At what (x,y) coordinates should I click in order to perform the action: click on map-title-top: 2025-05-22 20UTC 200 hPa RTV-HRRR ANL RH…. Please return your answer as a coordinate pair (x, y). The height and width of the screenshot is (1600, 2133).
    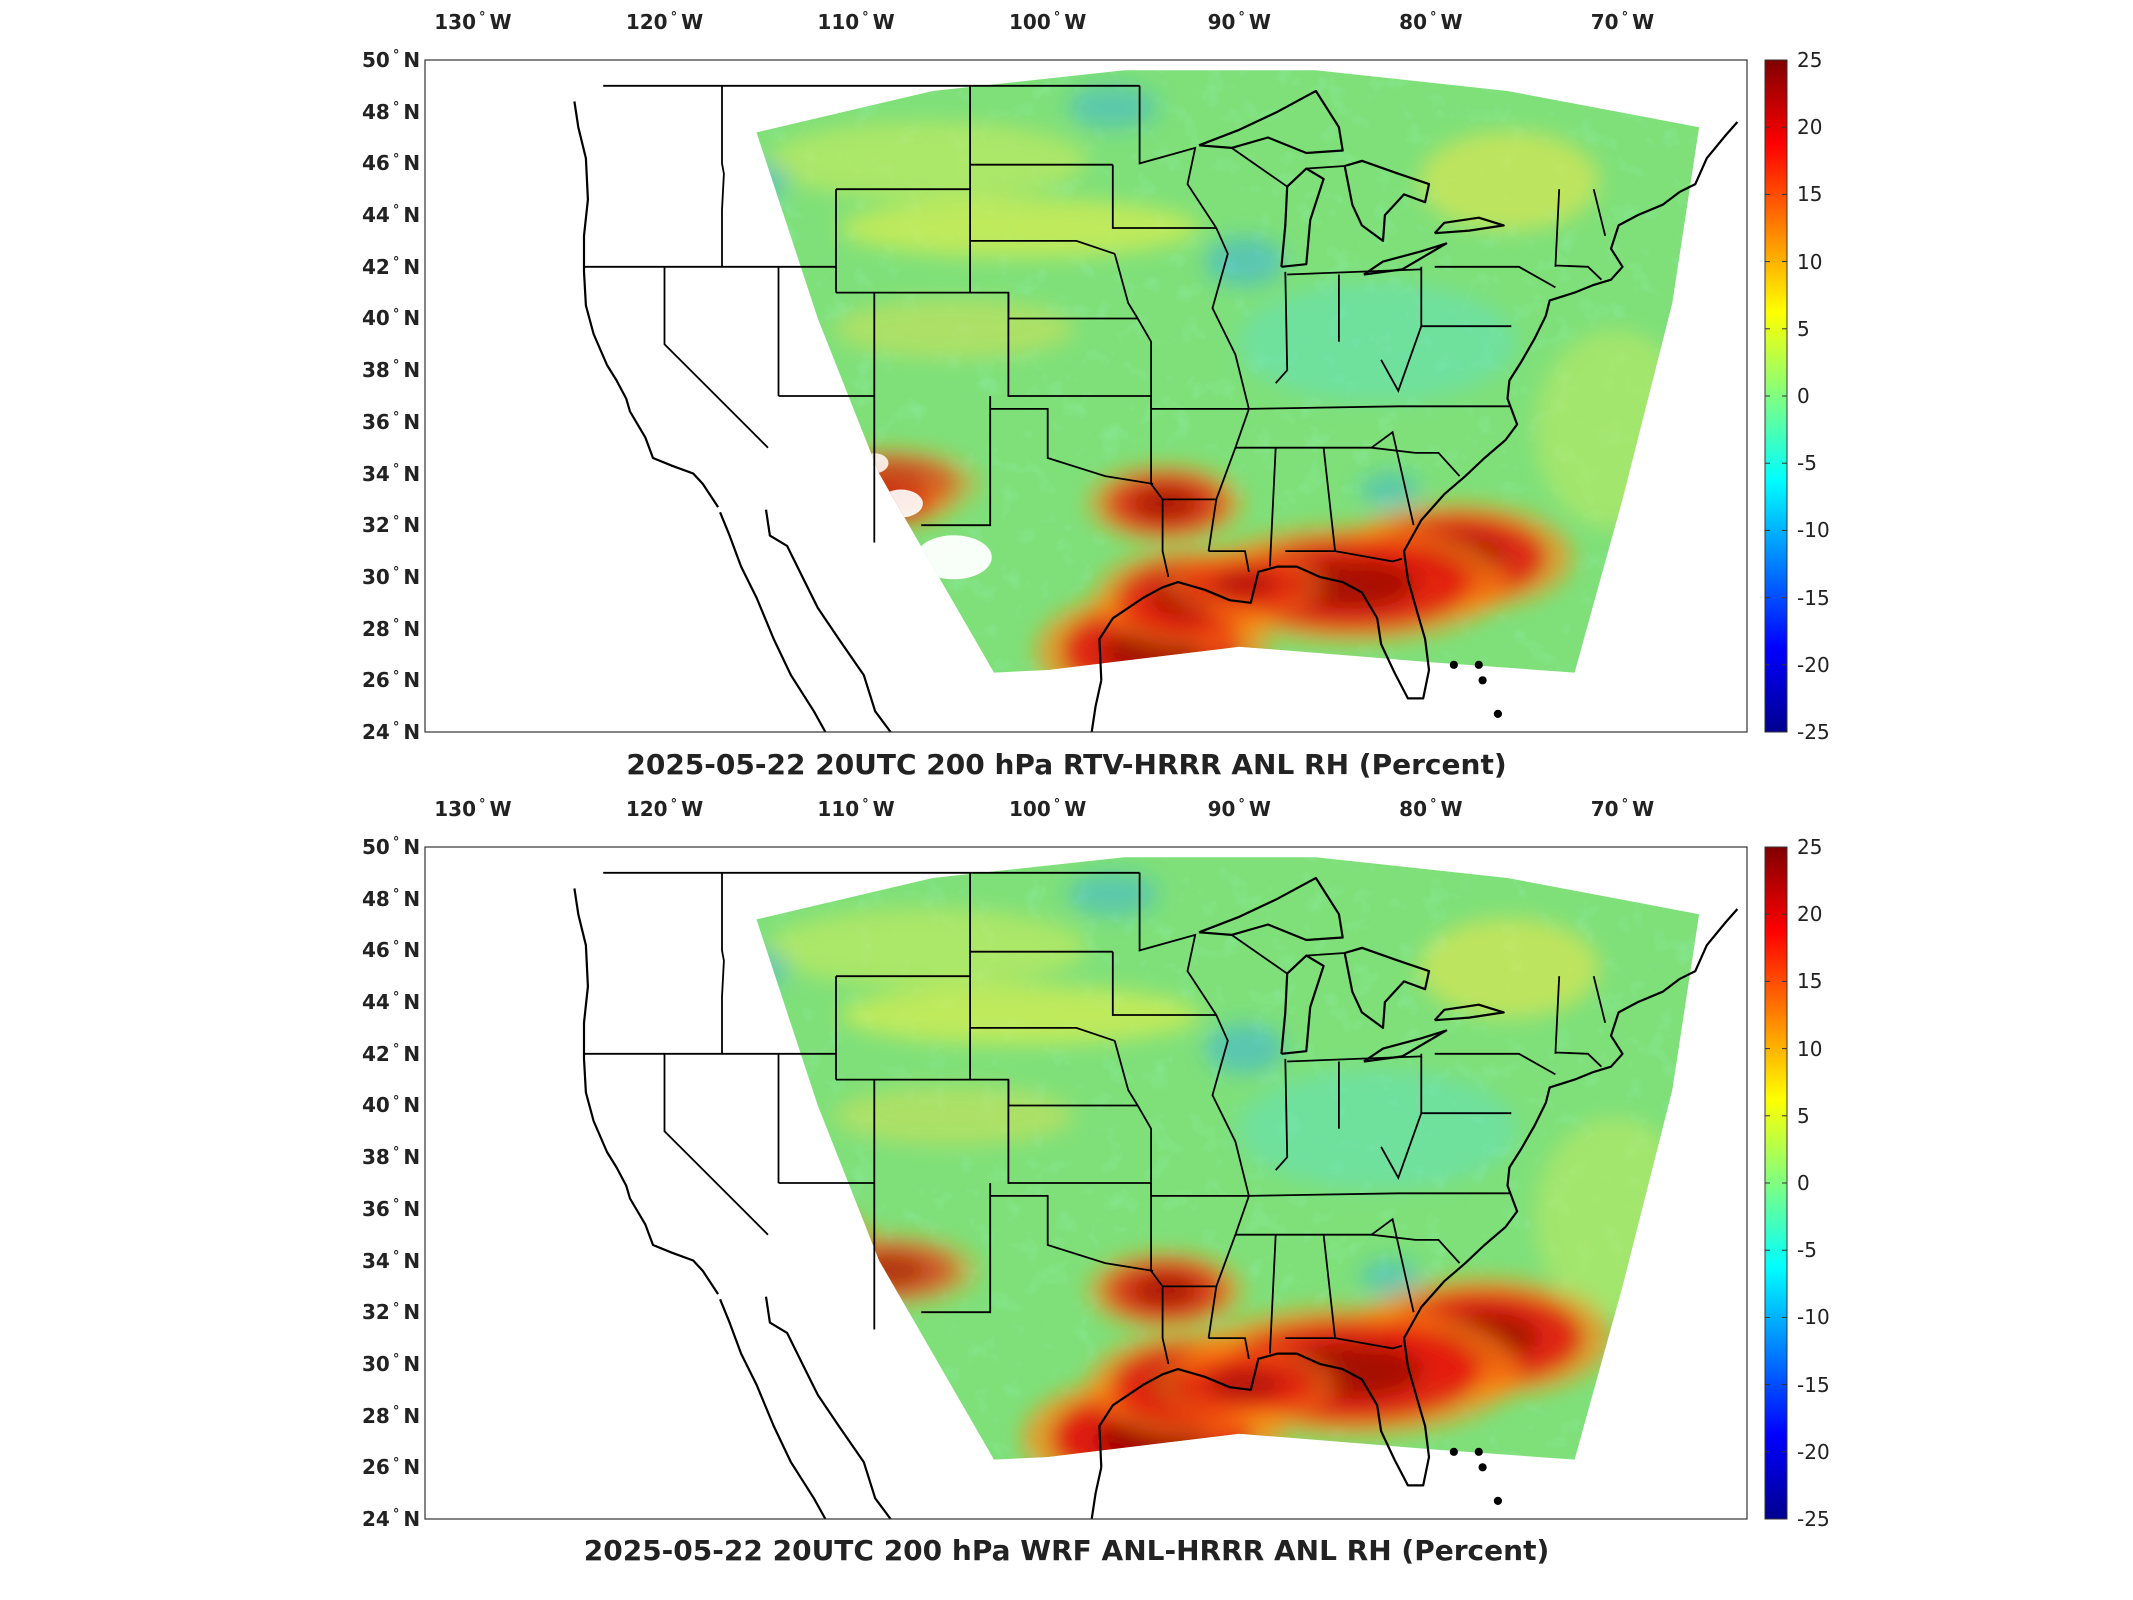
    Looking at the image, I should click on (1066, 764).